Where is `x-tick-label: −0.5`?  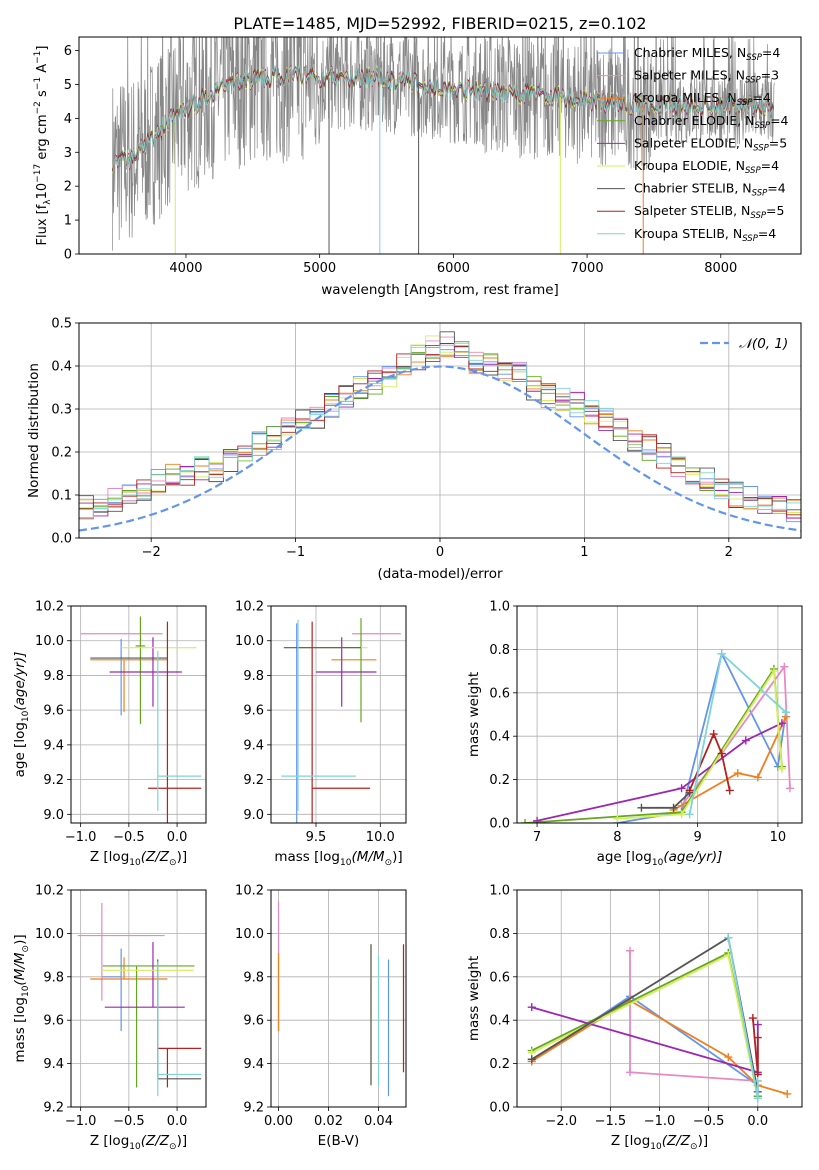
x-tick-label: −0.5 is located at coordinates (129, 837).